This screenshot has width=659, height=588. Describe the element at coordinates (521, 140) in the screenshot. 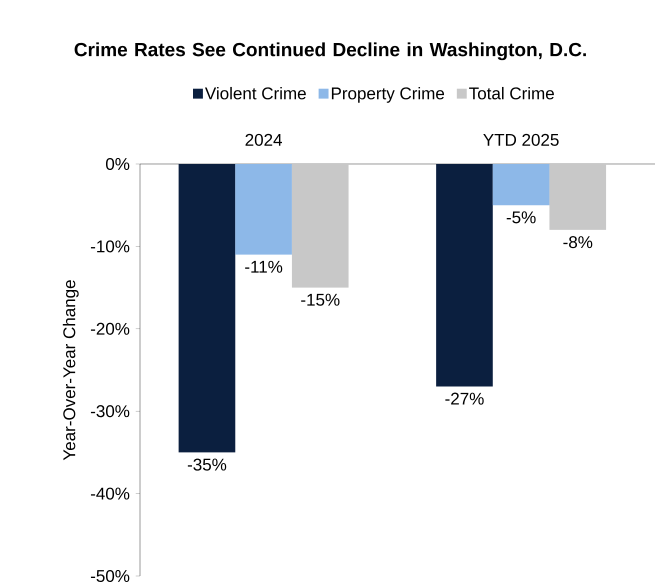

I see `x-tick-label: YTD 2025` at that location.